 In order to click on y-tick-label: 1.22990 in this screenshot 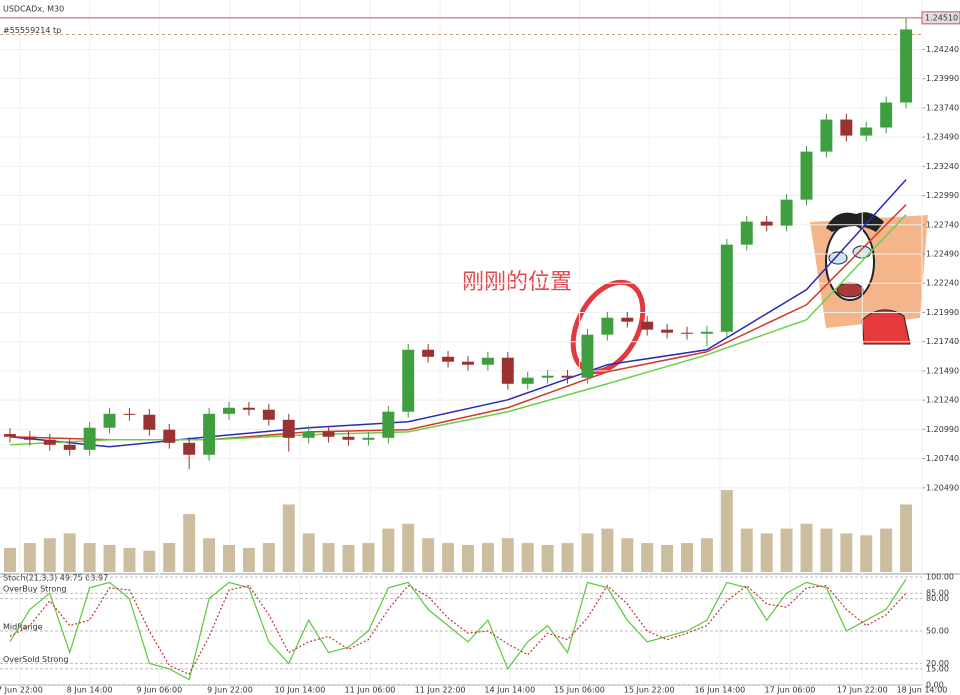, I will do `click(942, 195)`.